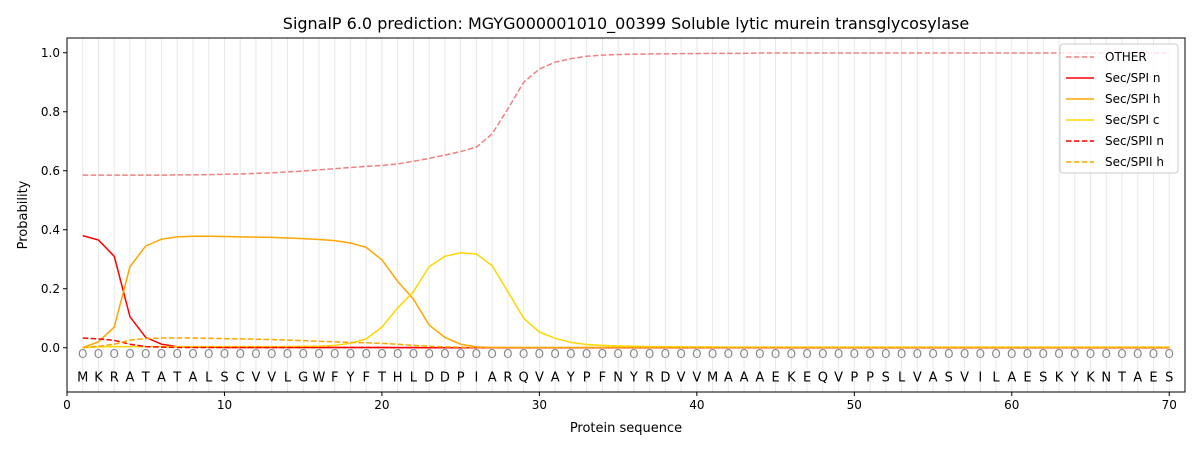 This screenshot has height=454, width=1200. I want to click on amino-acid-label: G, so click(303, 378).